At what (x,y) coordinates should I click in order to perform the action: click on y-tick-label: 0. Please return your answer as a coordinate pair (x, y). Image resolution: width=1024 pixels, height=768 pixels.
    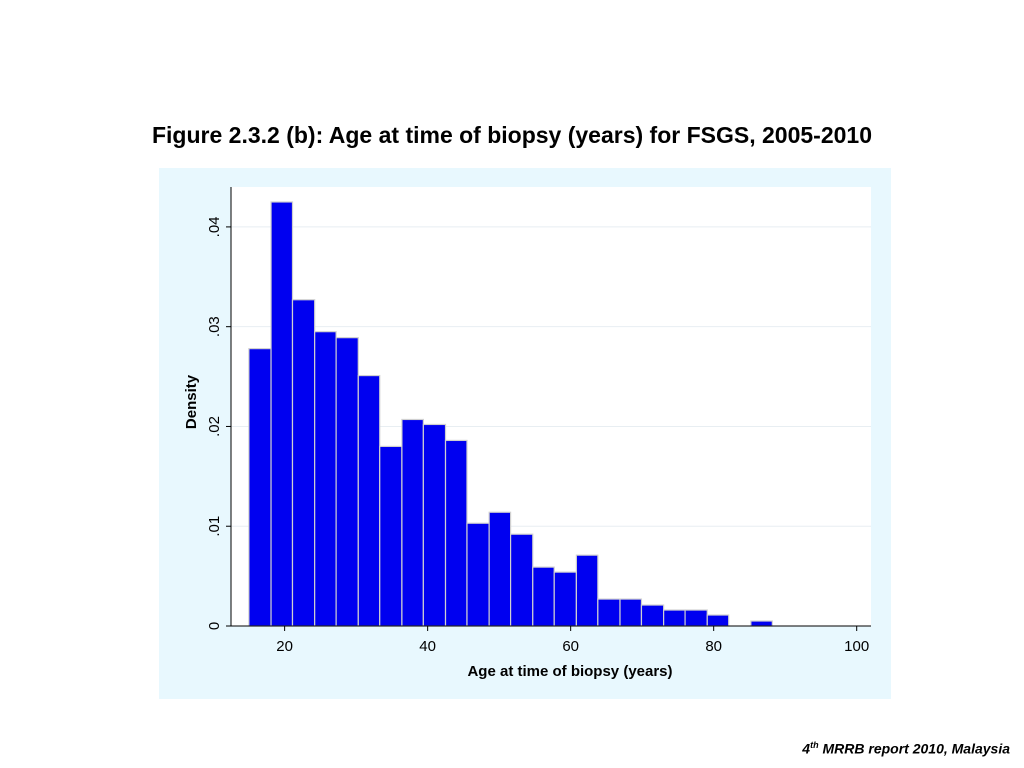
    Looking at the image, I should click on (214, 626).